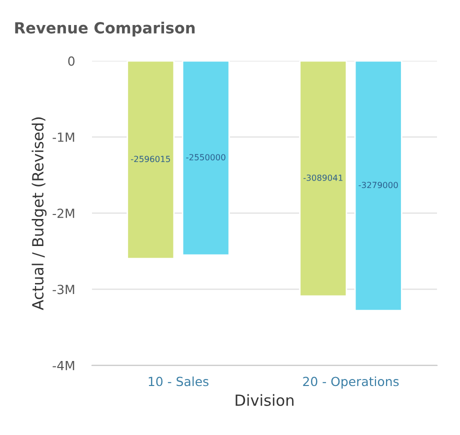 This screenshot has width=460, height=435. What do you see at coordinates (63, 289) in the screenshot?
I see `y-tick-label: -3M` at bounding box center [63, 289].